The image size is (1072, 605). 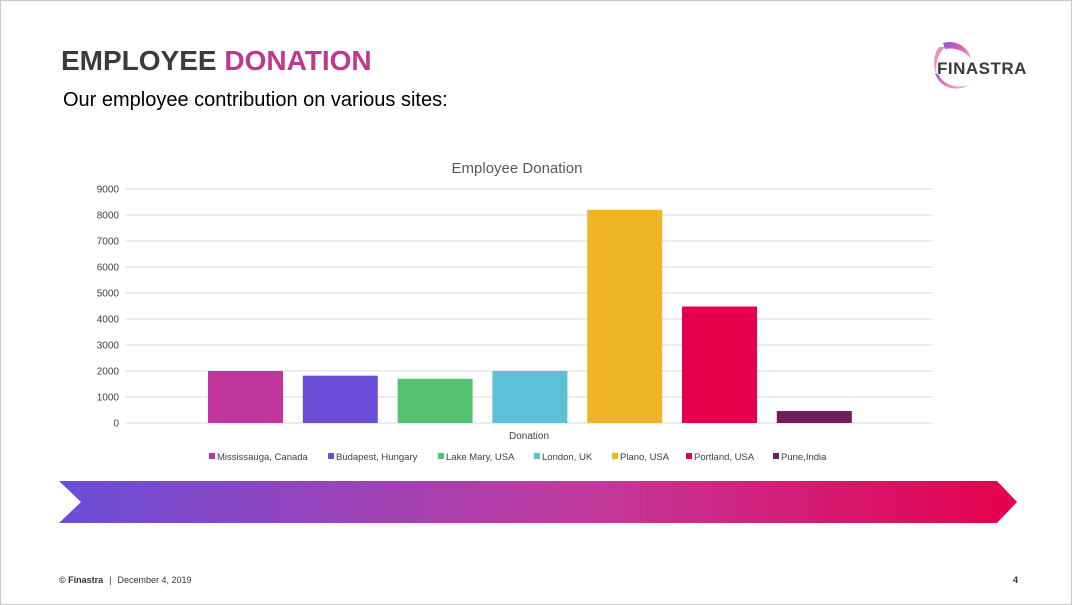 I want to click on bar-portland-usa, so click(x=719, y=364).